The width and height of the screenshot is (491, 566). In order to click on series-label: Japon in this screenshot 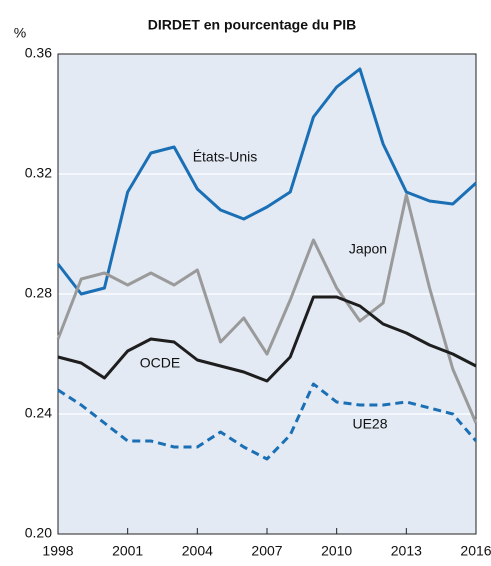, I will do `click(368, 249)`.